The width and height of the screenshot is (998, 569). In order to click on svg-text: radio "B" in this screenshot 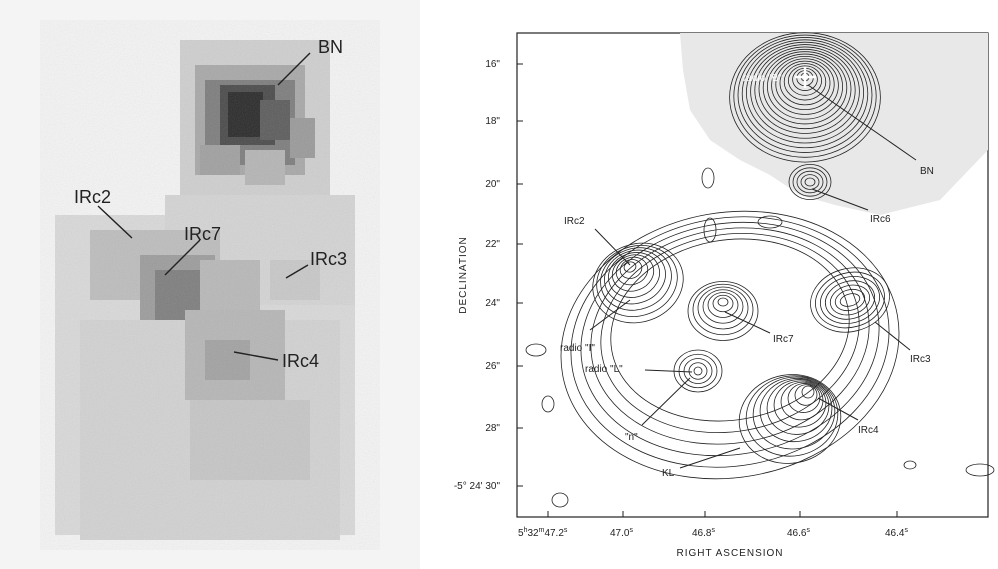, I will do `click(762, 78)`.